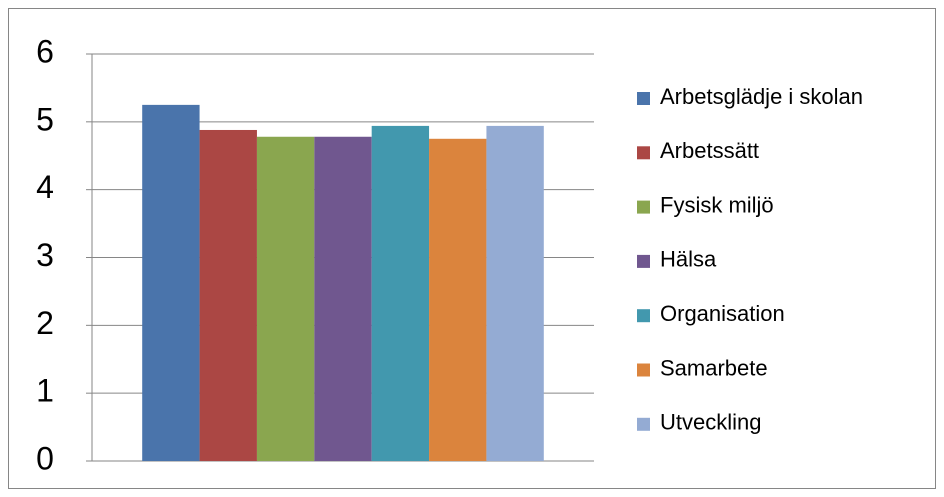  Describe the element at coordinates (710, 422) in the screenshot. I see `legend-label: Utveckling` at that location.